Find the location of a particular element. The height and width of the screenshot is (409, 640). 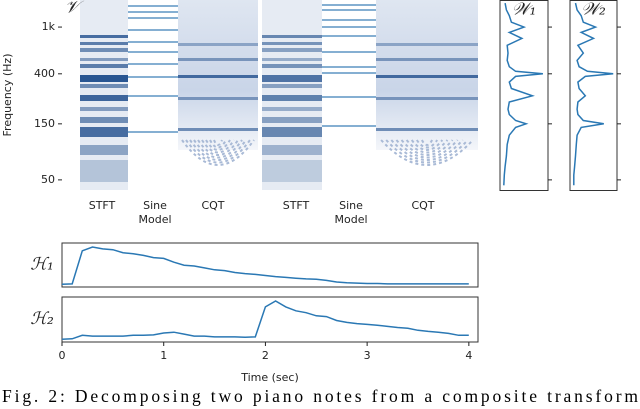

x-tick-label: 4 is located at coordinates (468, 355).